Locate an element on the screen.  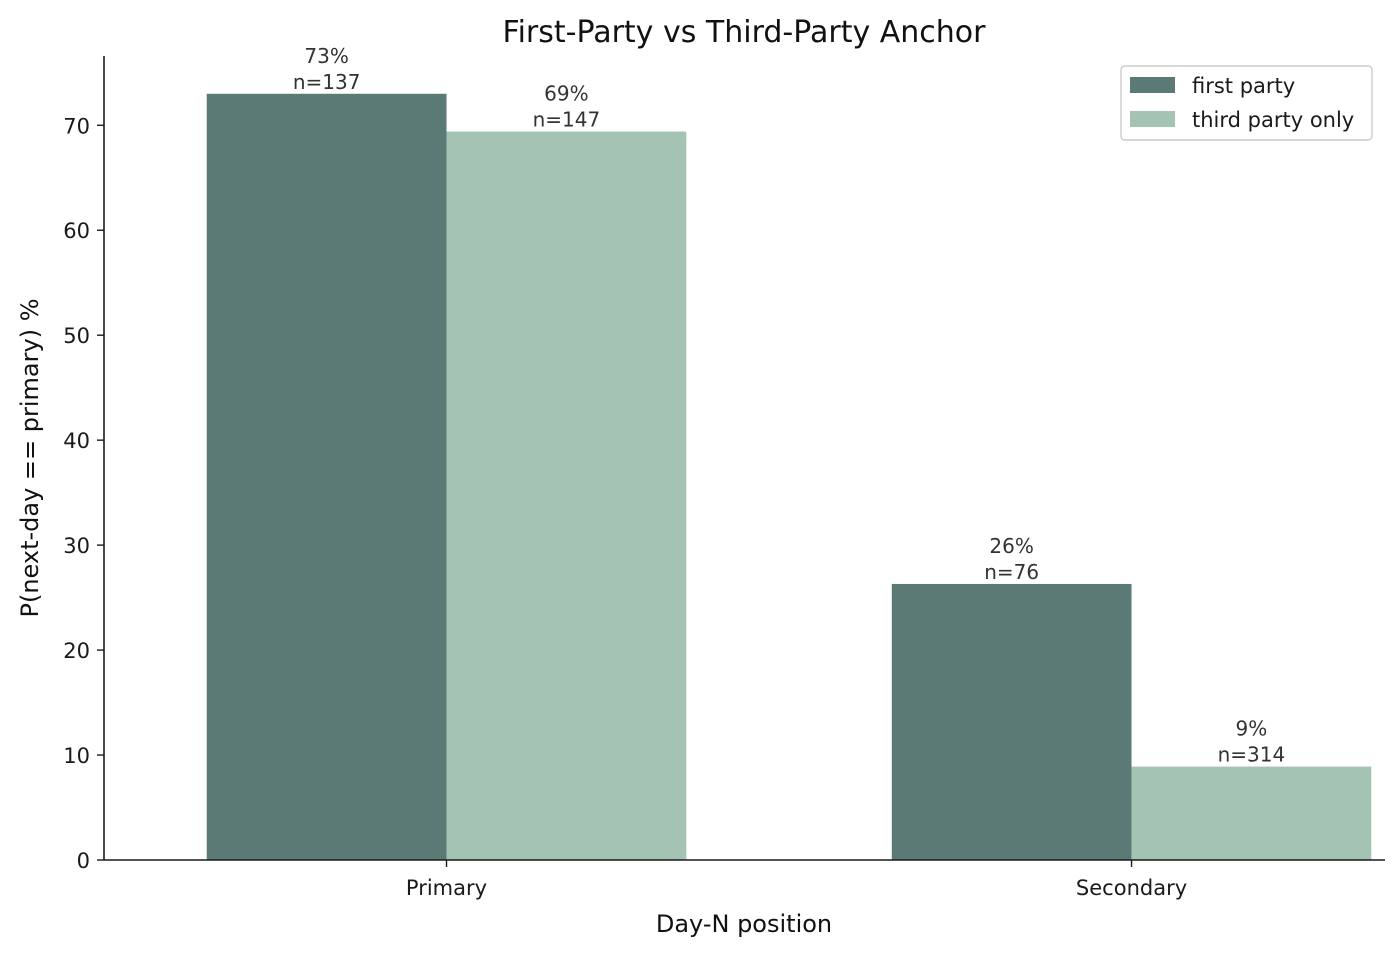
legend-swatch-first-party is located at coordinates (1152, 85).